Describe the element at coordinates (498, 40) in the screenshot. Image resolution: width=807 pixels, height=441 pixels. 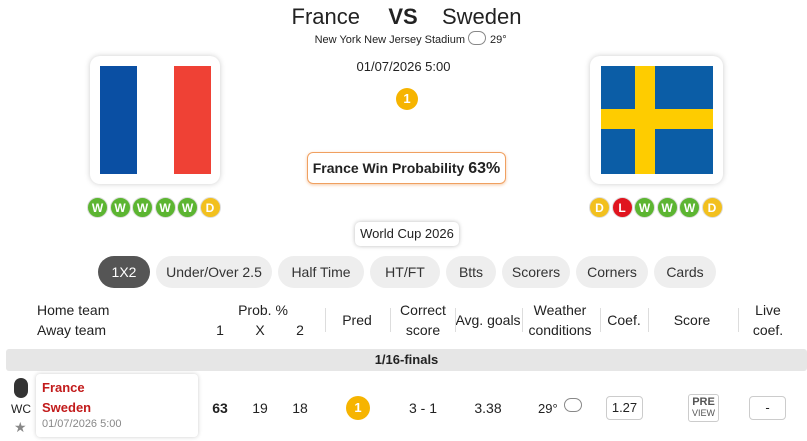
I see `temperature: 29°` at that location.